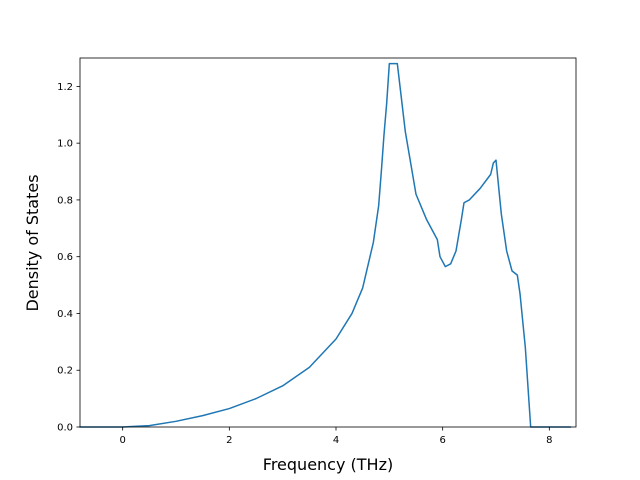 The width and height of the screenshot is (640, 480). I want to click on y-tick-label: 0.8, so click(65, 200).